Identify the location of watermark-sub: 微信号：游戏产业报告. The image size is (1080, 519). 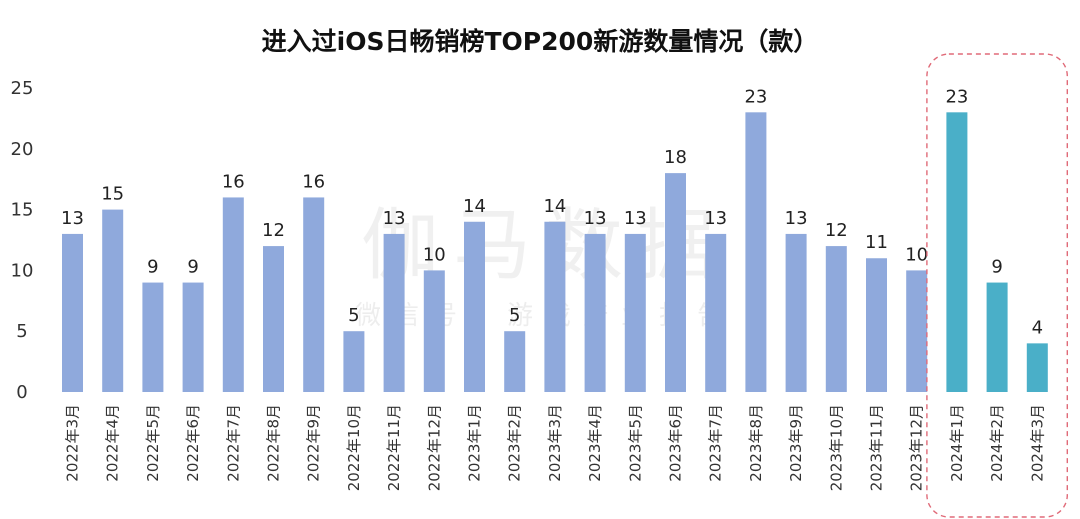
(545, 316).